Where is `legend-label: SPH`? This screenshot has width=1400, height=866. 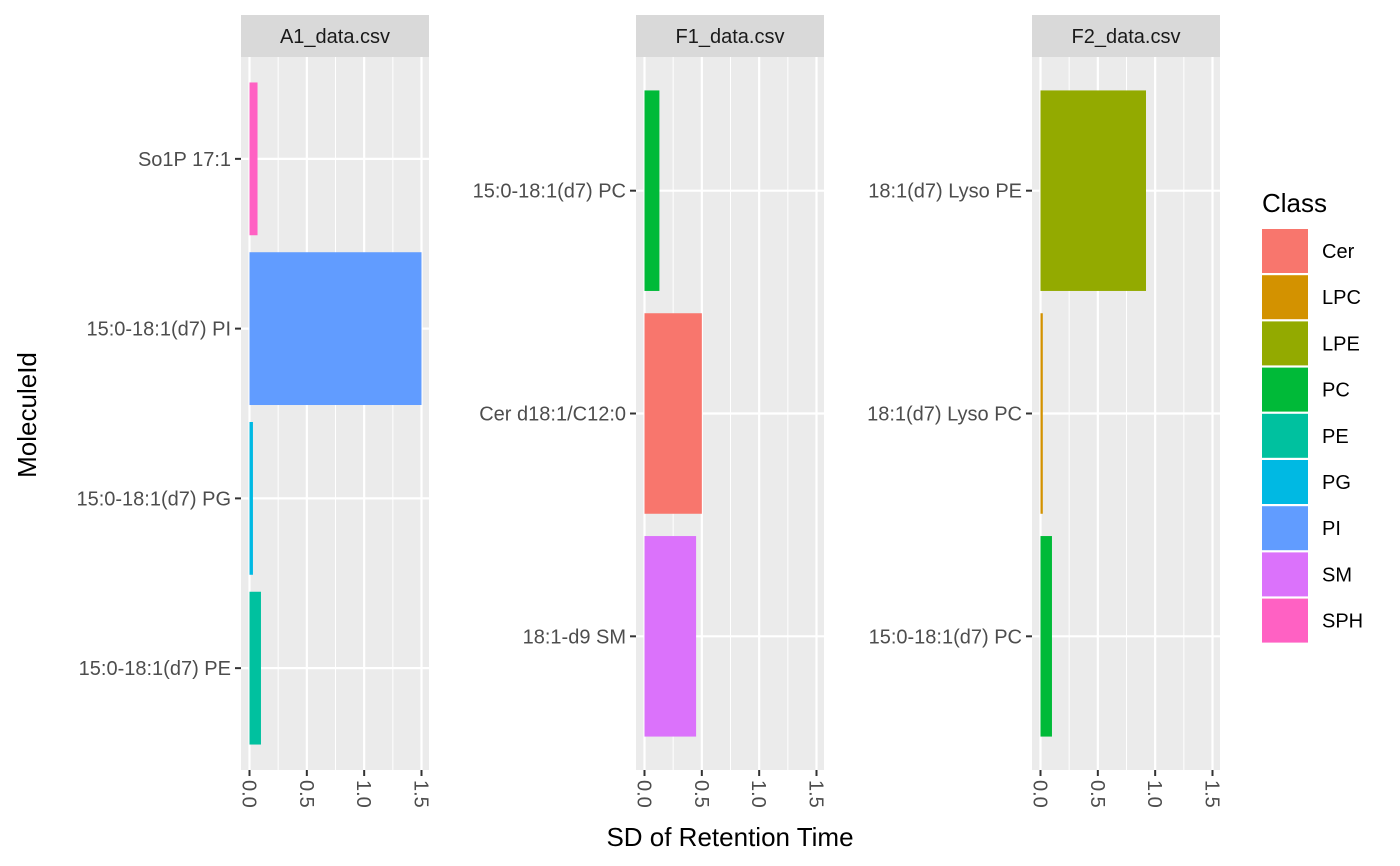 legend-label: SPH is located at coordinates (1342, 622).